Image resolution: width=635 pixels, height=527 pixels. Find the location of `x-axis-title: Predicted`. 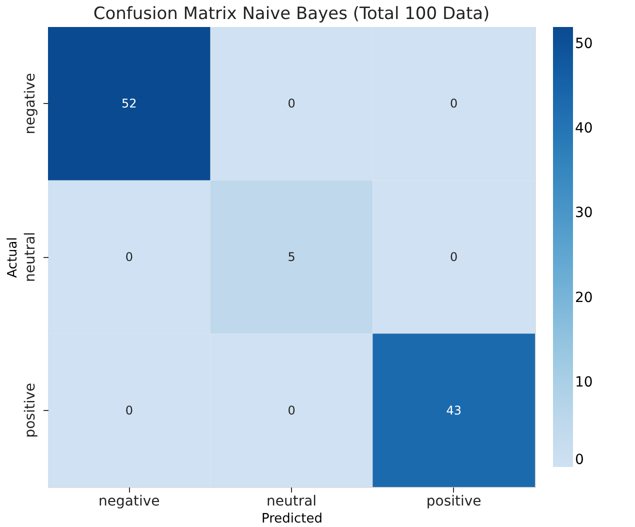

x-axis-title: Predicted is located at coordinates (292, 519).